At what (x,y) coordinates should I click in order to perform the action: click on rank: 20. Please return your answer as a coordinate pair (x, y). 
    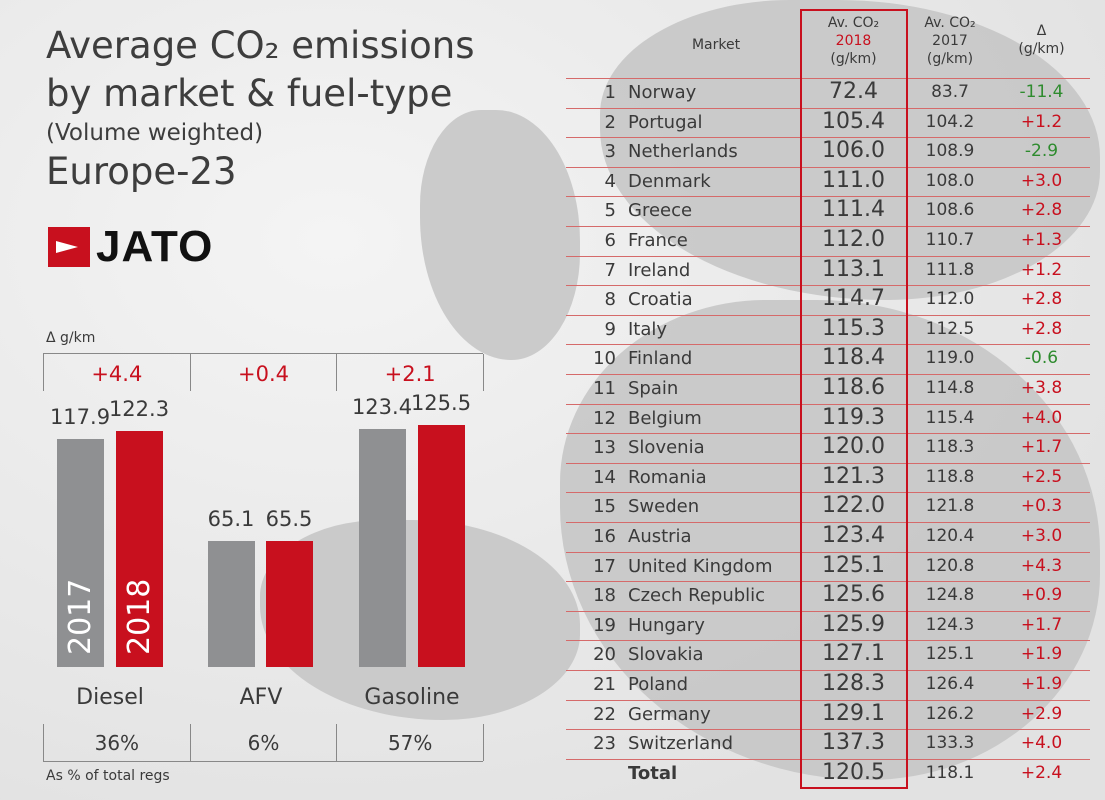
    Looking at the image, I should click on (604, 655).